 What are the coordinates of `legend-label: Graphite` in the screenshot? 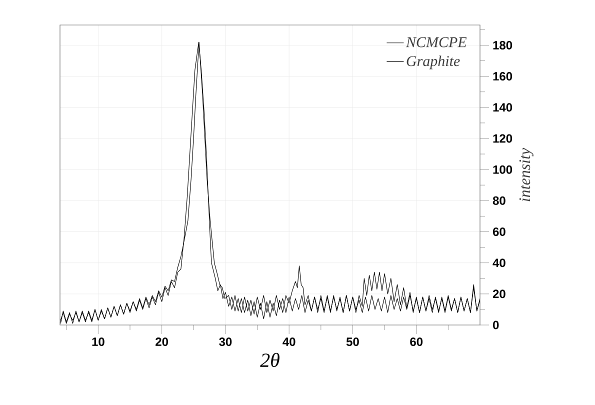 It's located at (433, 63).